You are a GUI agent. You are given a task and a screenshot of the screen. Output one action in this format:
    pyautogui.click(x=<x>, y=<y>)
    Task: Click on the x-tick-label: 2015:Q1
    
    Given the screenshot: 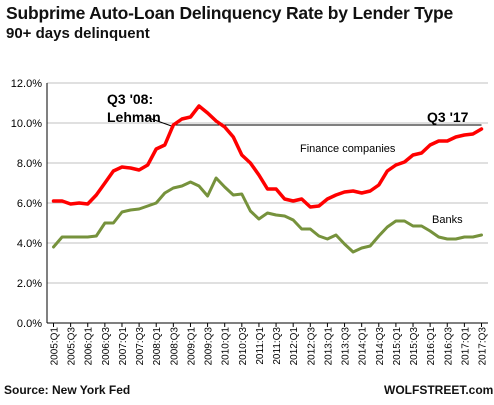 What is the action you would take?
    pyautogui.click(x=397, y=346)
    